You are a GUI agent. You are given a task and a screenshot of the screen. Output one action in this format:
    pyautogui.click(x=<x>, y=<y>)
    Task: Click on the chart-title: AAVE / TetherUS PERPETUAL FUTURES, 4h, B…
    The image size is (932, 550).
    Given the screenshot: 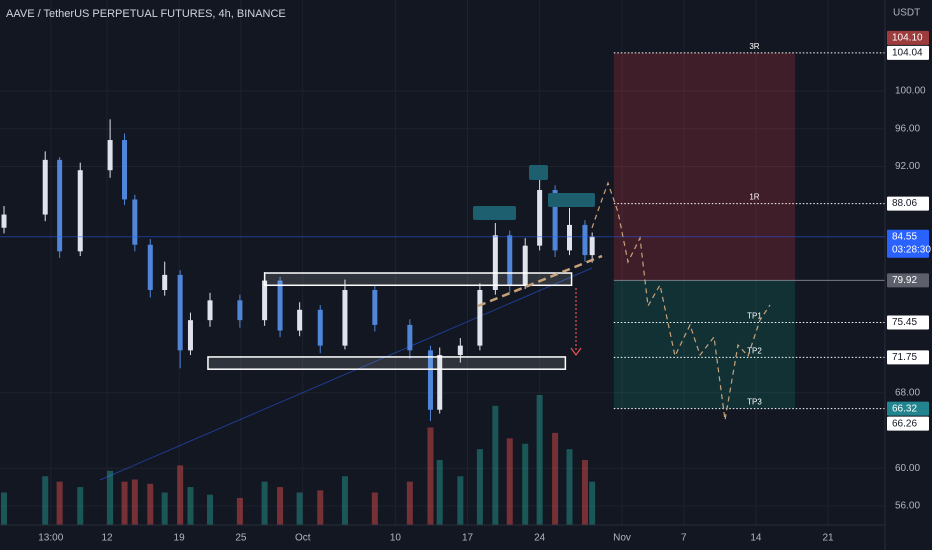 What is the action you would take?
    pyautogui.click(x=146, y=14)
    